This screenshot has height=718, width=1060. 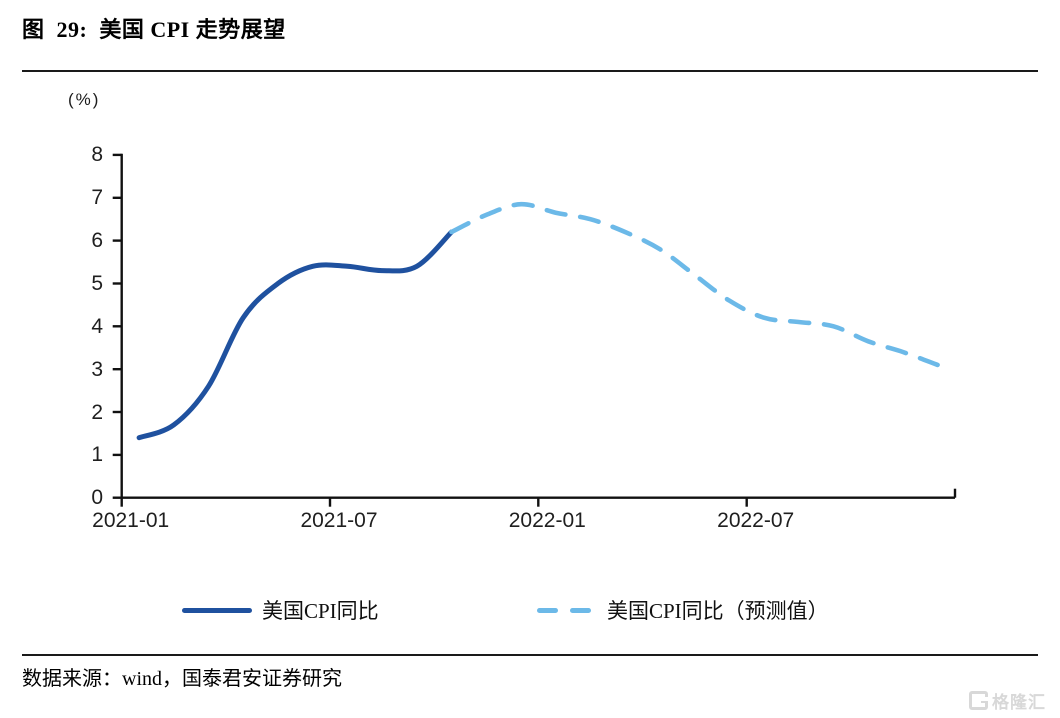 I want to click on figure-title: 图 29: 美国 CPI 走势展望, so click(x=154, y=29).